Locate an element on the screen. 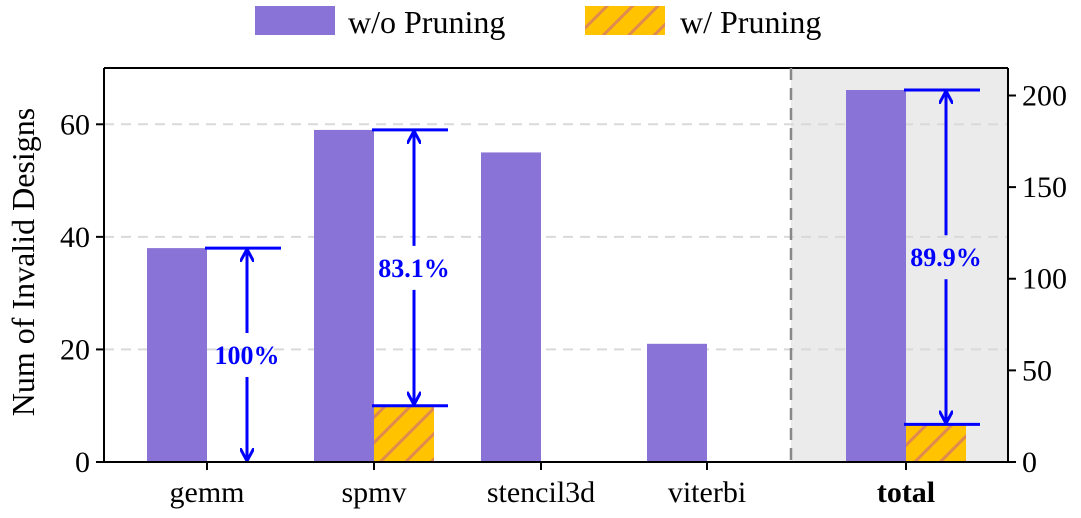 The width and height of the screenshot is (1081, 518). y2-tick-label-150: 150 is located at coordinates (1044, 187).